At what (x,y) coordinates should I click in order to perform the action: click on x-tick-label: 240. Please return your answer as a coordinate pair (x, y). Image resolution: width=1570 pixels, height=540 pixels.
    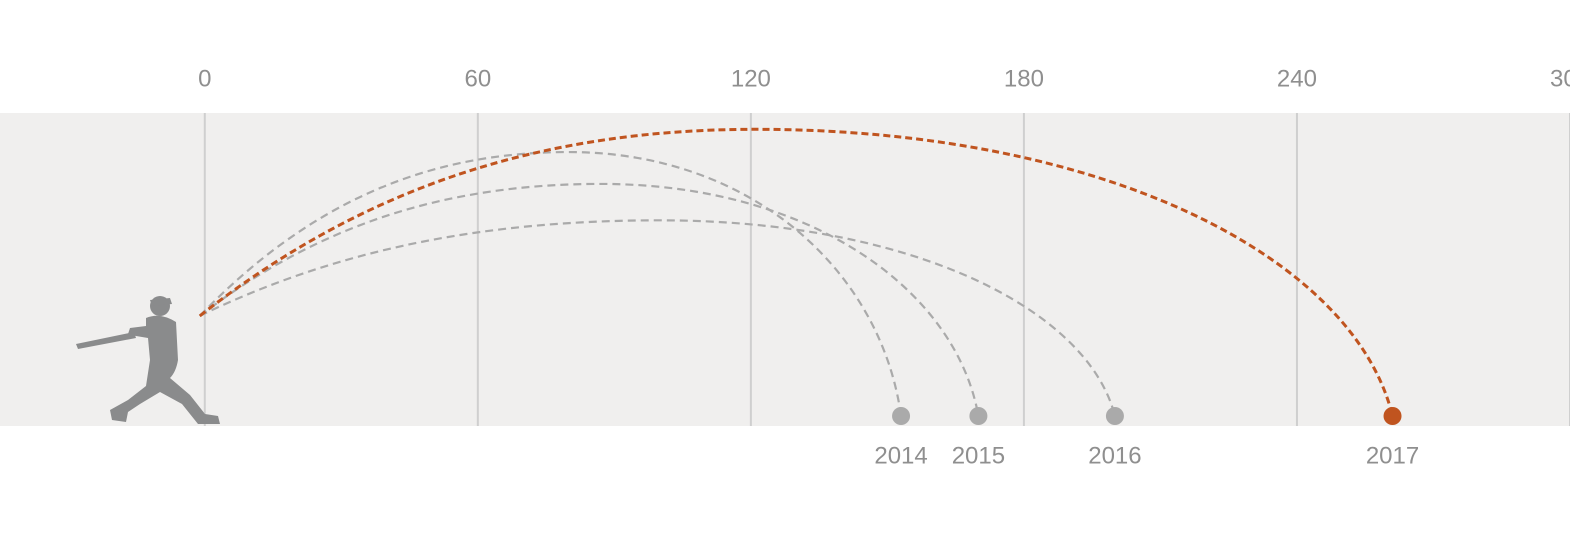
    Looking at the image, I should click on (1297, 78).